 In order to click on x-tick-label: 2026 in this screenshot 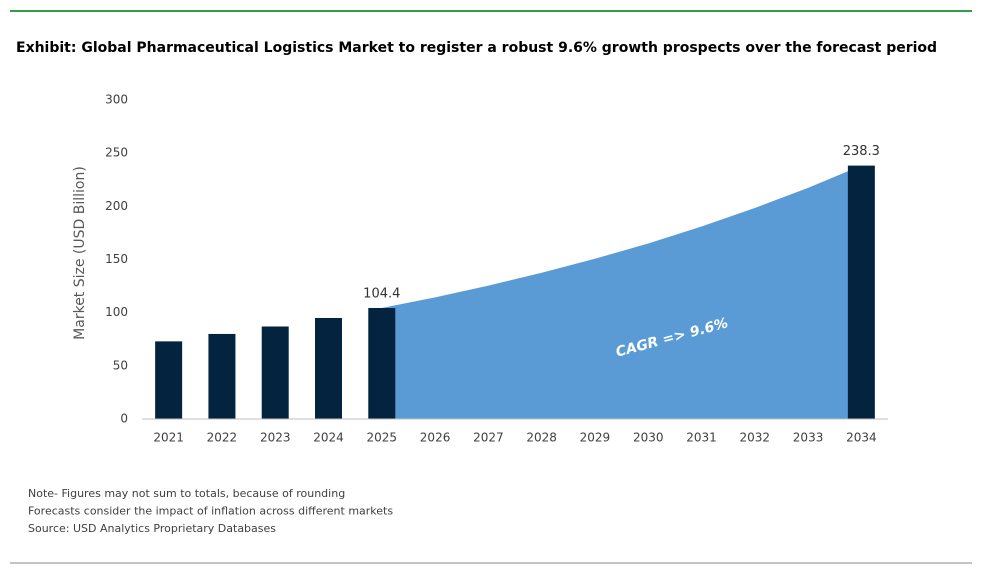, I will do `click(435, 438)`.